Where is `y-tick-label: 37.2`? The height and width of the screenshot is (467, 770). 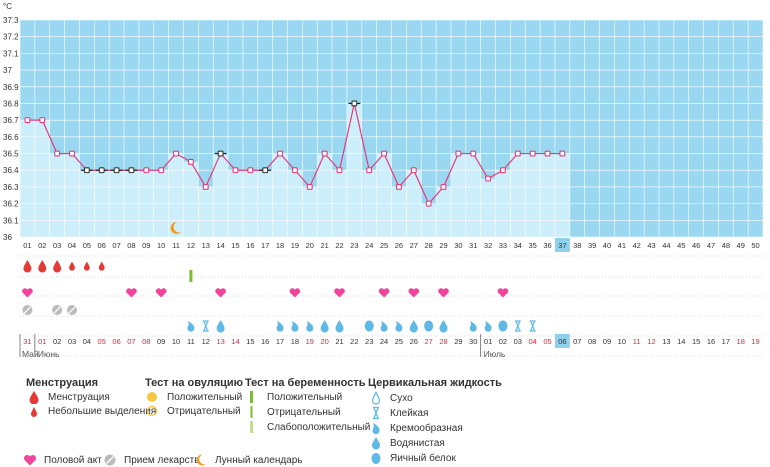 y-tick-label: 37.2 is located at coordinates (11, 37).